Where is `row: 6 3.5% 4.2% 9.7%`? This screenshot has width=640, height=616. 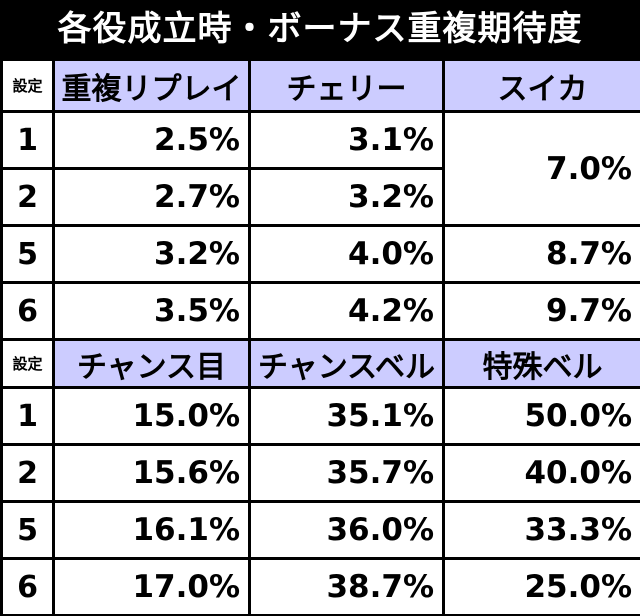 row: 6 3.5% 4.2% 9.7% is located at coordinates (320, 311).